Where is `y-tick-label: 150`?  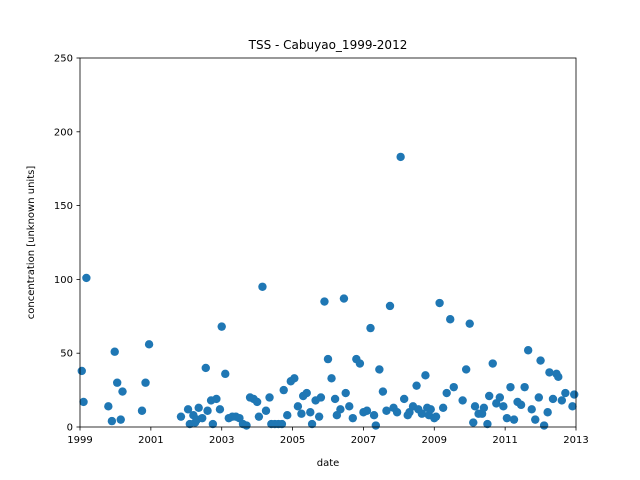 y-tick-label: 150 is located at coordinates (63, 206).